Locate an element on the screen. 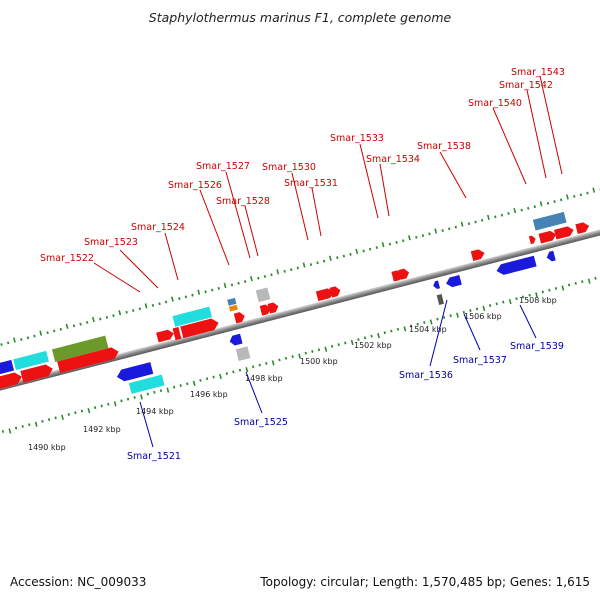 This screenshot has width=600, height=600. scale-label: 1496 kbp is located at coordinates (209, 394).